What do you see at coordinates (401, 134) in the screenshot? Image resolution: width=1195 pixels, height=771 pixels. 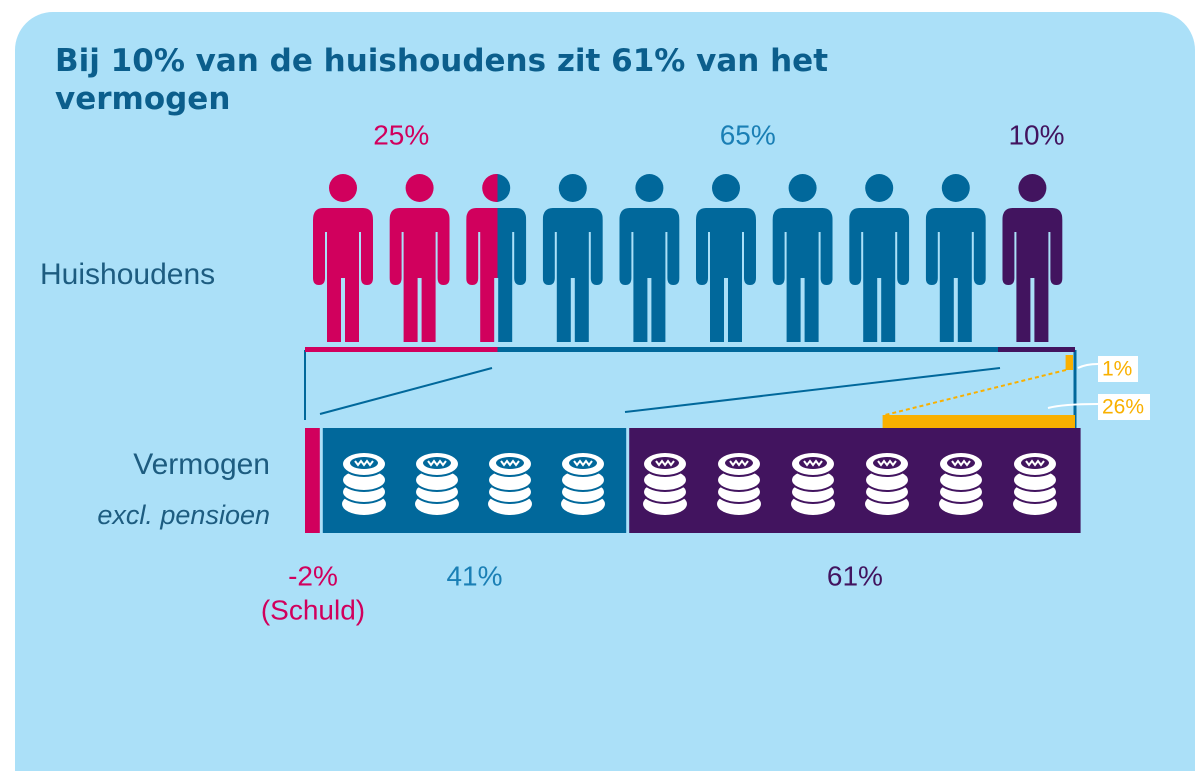 I see `household-label: 25%` at bounding box center [401, 134].